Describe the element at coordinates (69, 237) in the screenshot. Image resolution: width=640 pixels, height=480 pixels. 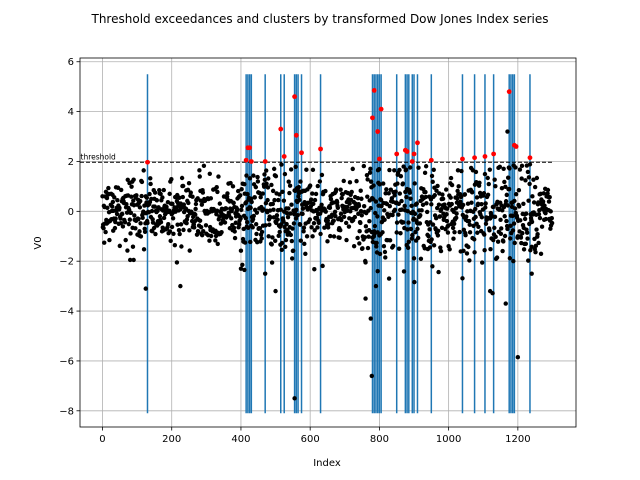
I see `y-axis: −8 −6 −4 −2 0 2 4 6` at that location.